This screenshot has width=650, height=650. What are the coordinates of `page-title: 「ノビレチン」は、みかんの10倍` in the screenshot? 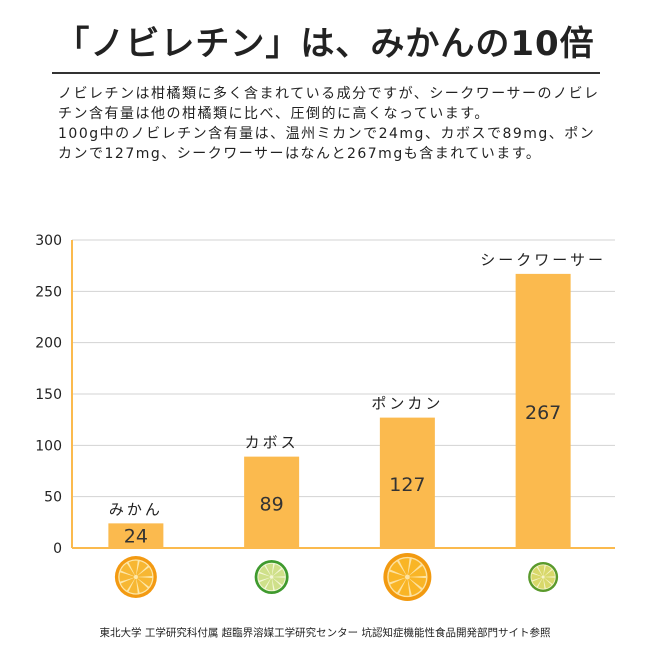 It's located at (325, 44).